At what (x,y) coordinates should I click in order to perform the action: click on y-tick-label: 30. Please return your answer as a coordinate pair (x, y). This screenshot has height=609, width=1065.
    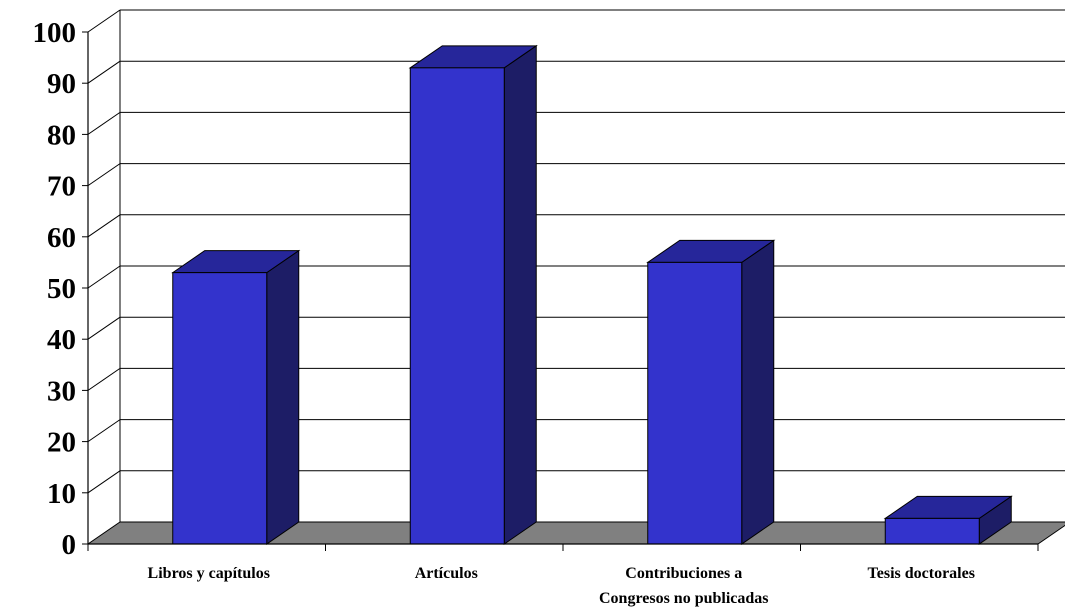
    Looking at the image, I should click on (61, 391).